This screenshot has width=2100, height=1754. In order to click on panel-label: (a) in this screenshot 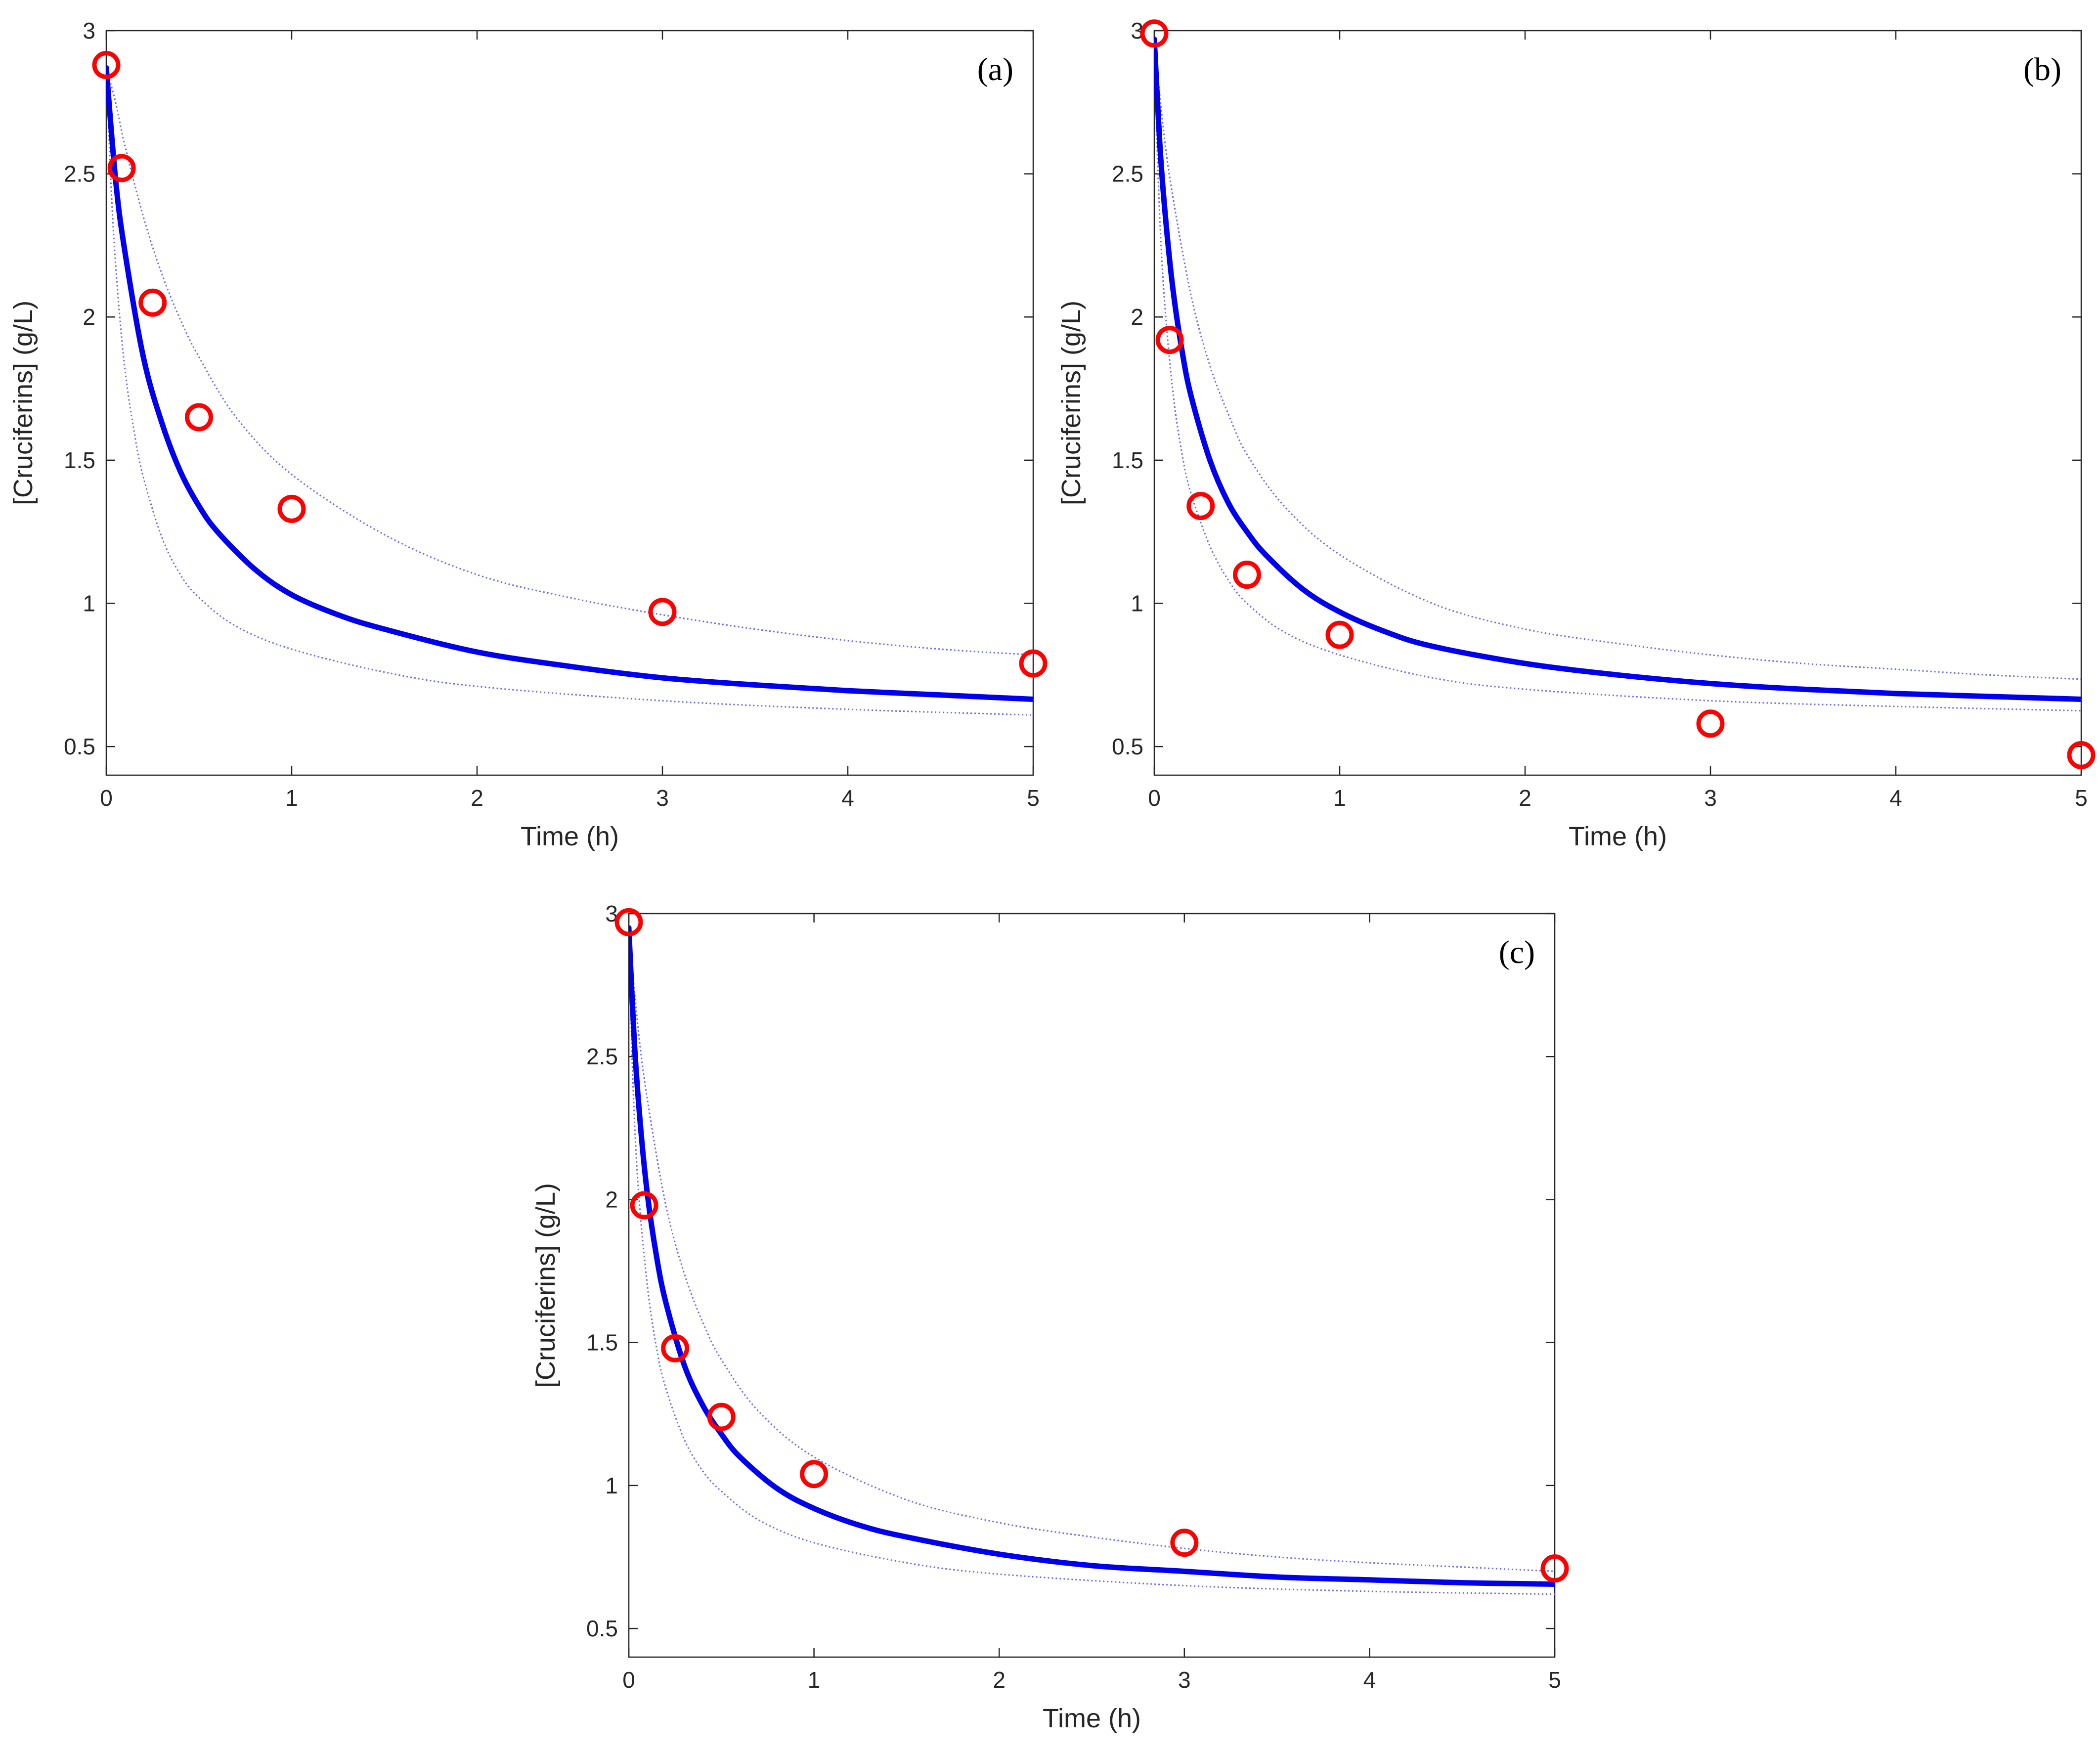, I will do `click(995, 69)`.